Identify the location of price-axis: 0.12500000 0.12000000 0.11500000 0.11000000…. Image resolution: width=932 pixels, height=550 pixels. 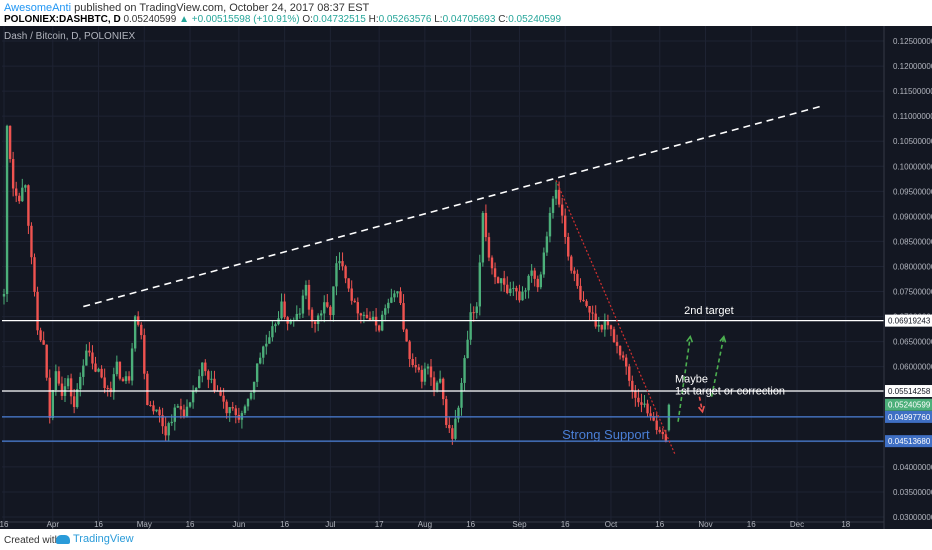
(908, 279).